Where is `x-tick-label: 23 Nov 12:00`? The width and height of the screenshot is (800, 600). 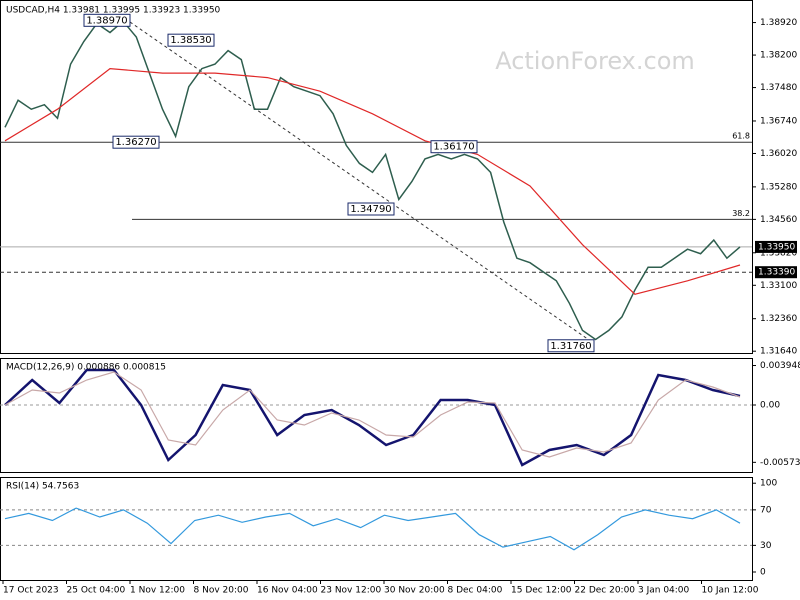
x-tick-label: 23 Nov 12:00 is located at coordinates (351, 591).